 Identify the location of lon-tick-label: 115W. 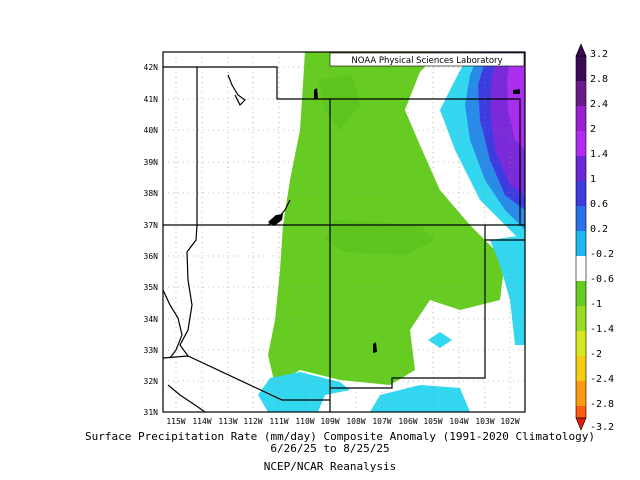
(175, 421).